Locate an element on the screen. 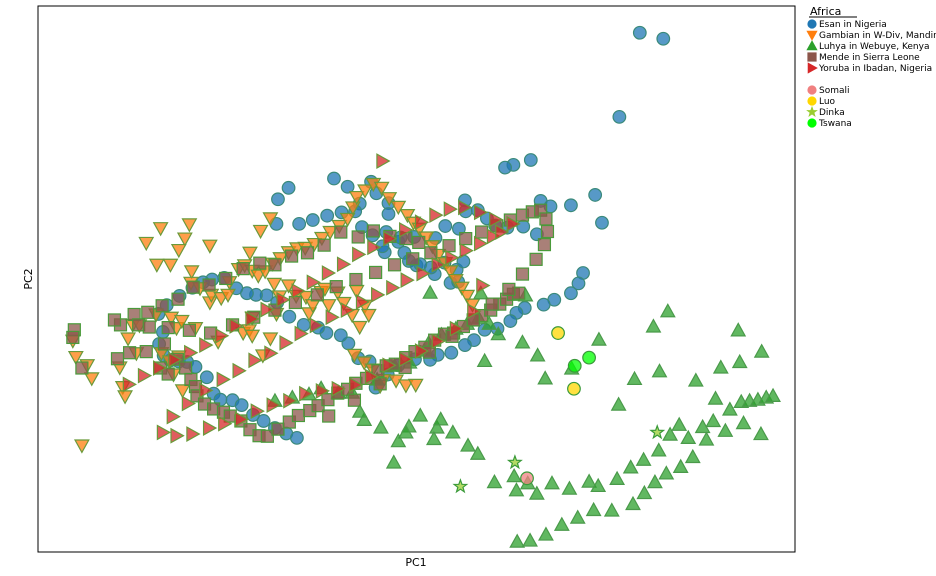  legend-item-tswana: Tswana is located at coordinates (829, 123).